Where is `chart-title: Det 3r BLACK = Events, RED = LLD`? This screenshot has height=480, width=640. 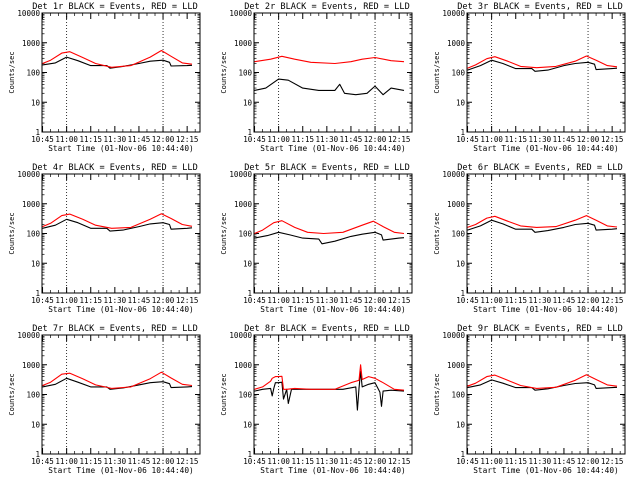
chart-title: Det 3r BLACK = Events, RED = LLD is located at coordinates (540, 7).